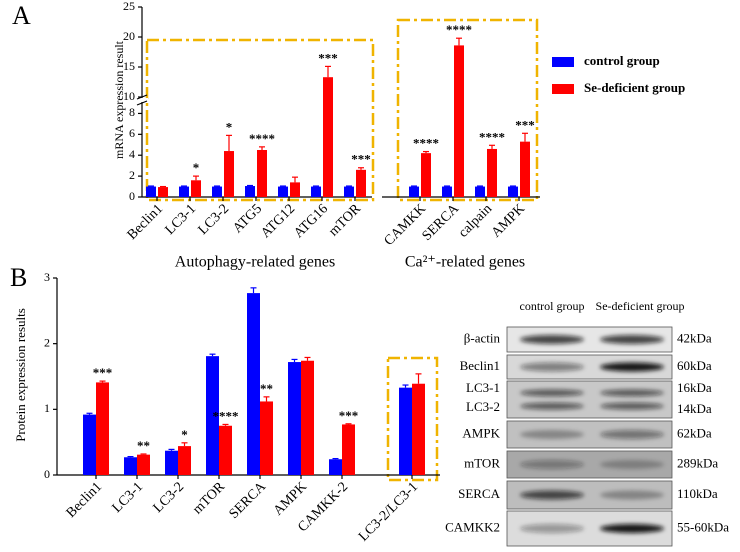 The image size is (740, 552). I want to click on blot-row-label: AMPK, so click(481, 432).